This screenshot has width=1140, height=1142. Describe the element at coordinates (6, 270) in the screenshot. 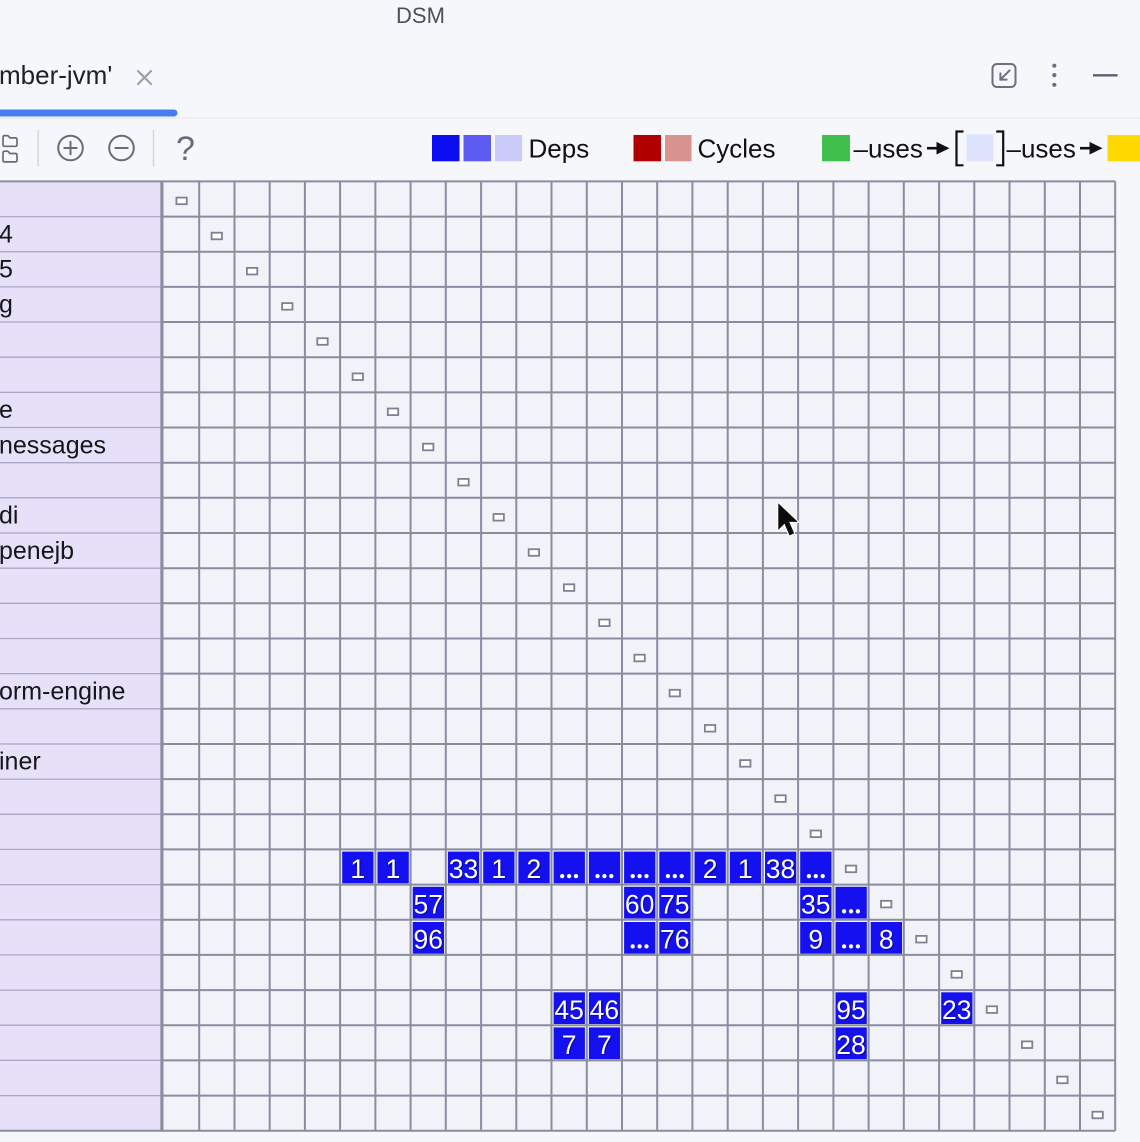

I see `svg-text: 5` at that location.